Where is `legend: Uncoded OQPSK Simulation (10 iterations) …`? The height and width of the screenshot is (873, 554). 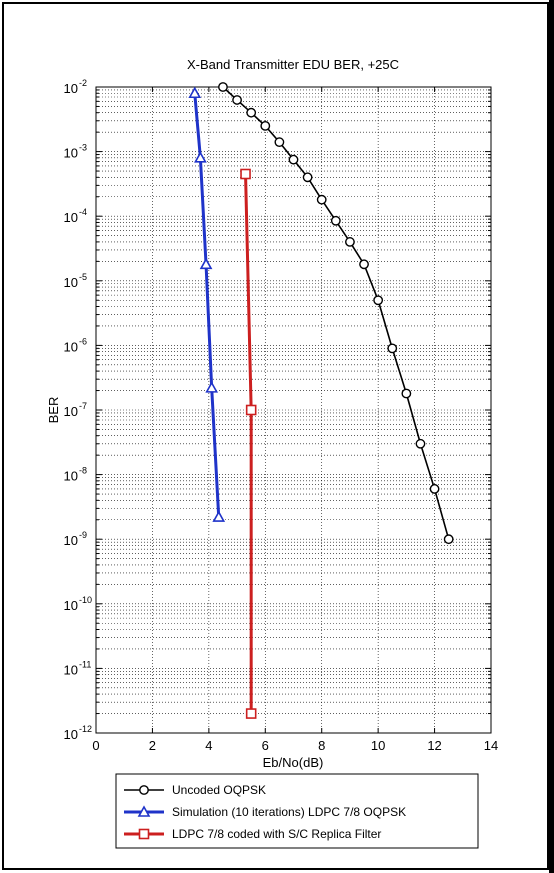
legend: Uncoded OQPSK Simulation (10 iterations) … is located at coordinates (297, 811).